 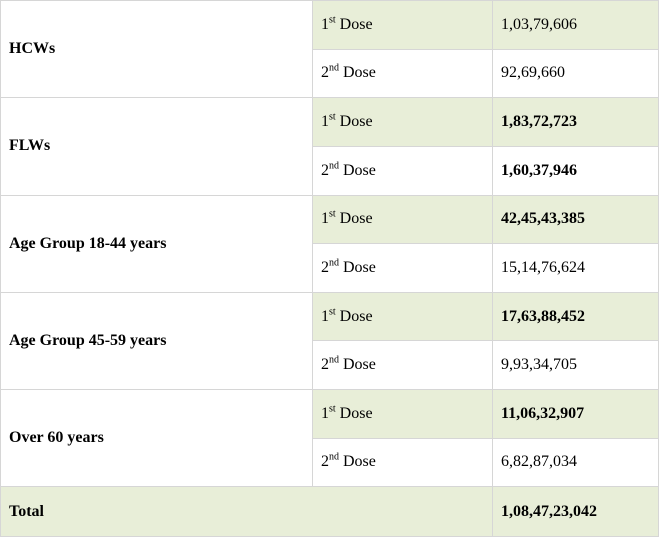 I want to click on table-row: 2nd Dose 15,14,76,624, so click(x=330, y=268).